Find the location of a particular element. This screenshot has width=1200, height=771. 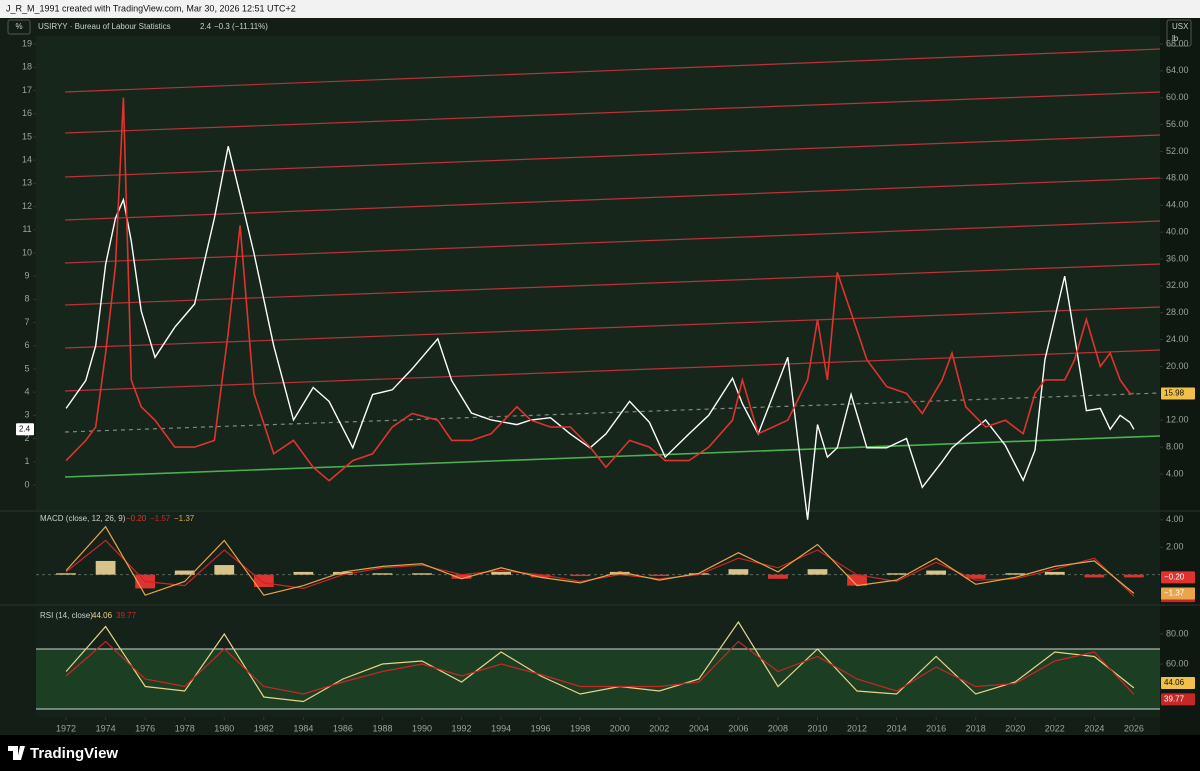

y2-tick-label: 12.00 is located at coordinates (1177, 420).